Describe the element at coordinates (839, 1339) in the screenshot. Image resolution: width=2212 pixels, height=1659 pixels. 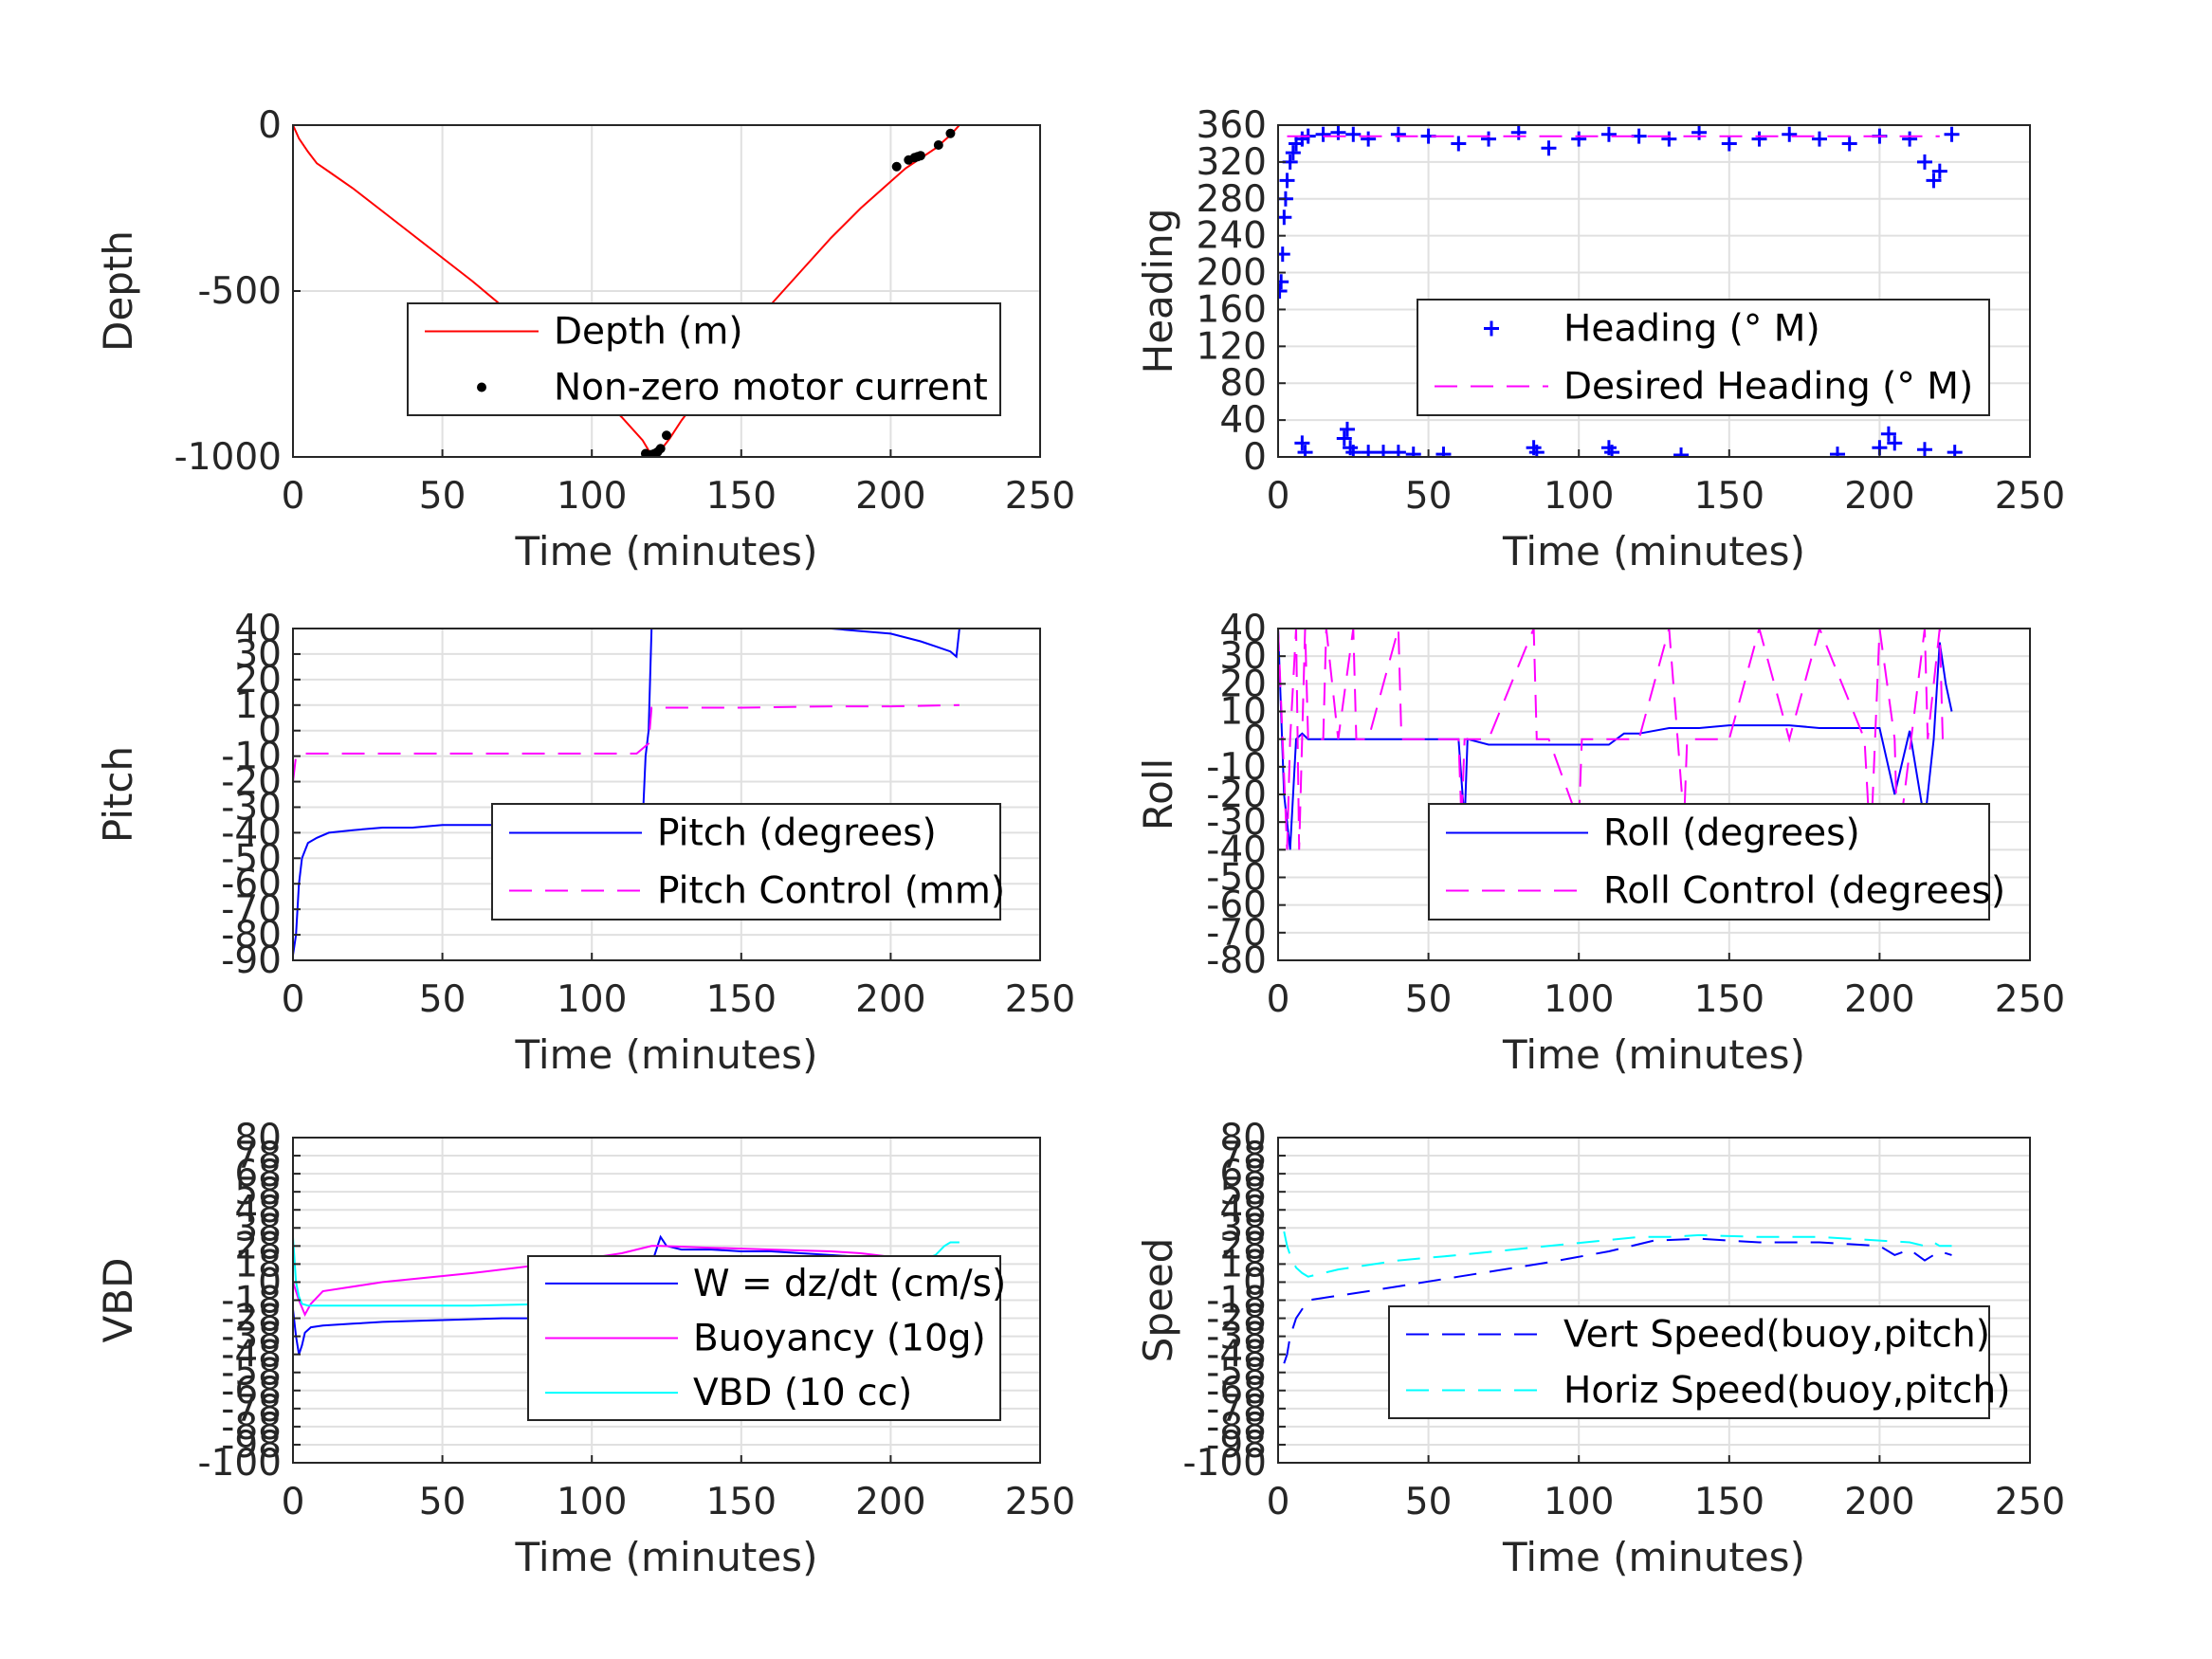
I see `legend-item-2-label: Buoyancy (10g)` at that location.